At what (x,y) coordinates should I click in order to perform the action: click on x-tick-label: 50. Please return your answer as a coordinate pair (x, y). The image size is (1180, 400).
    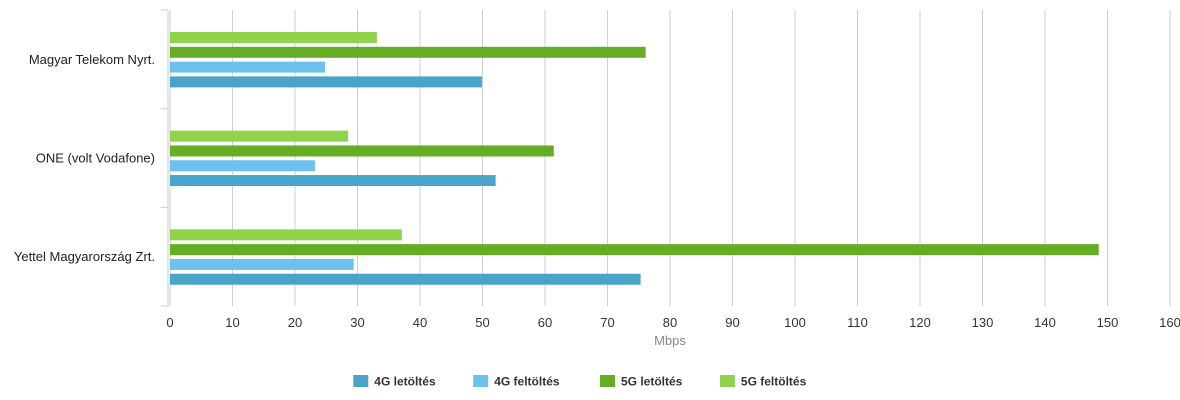
    Looking at the image, I should click on (482, 322).